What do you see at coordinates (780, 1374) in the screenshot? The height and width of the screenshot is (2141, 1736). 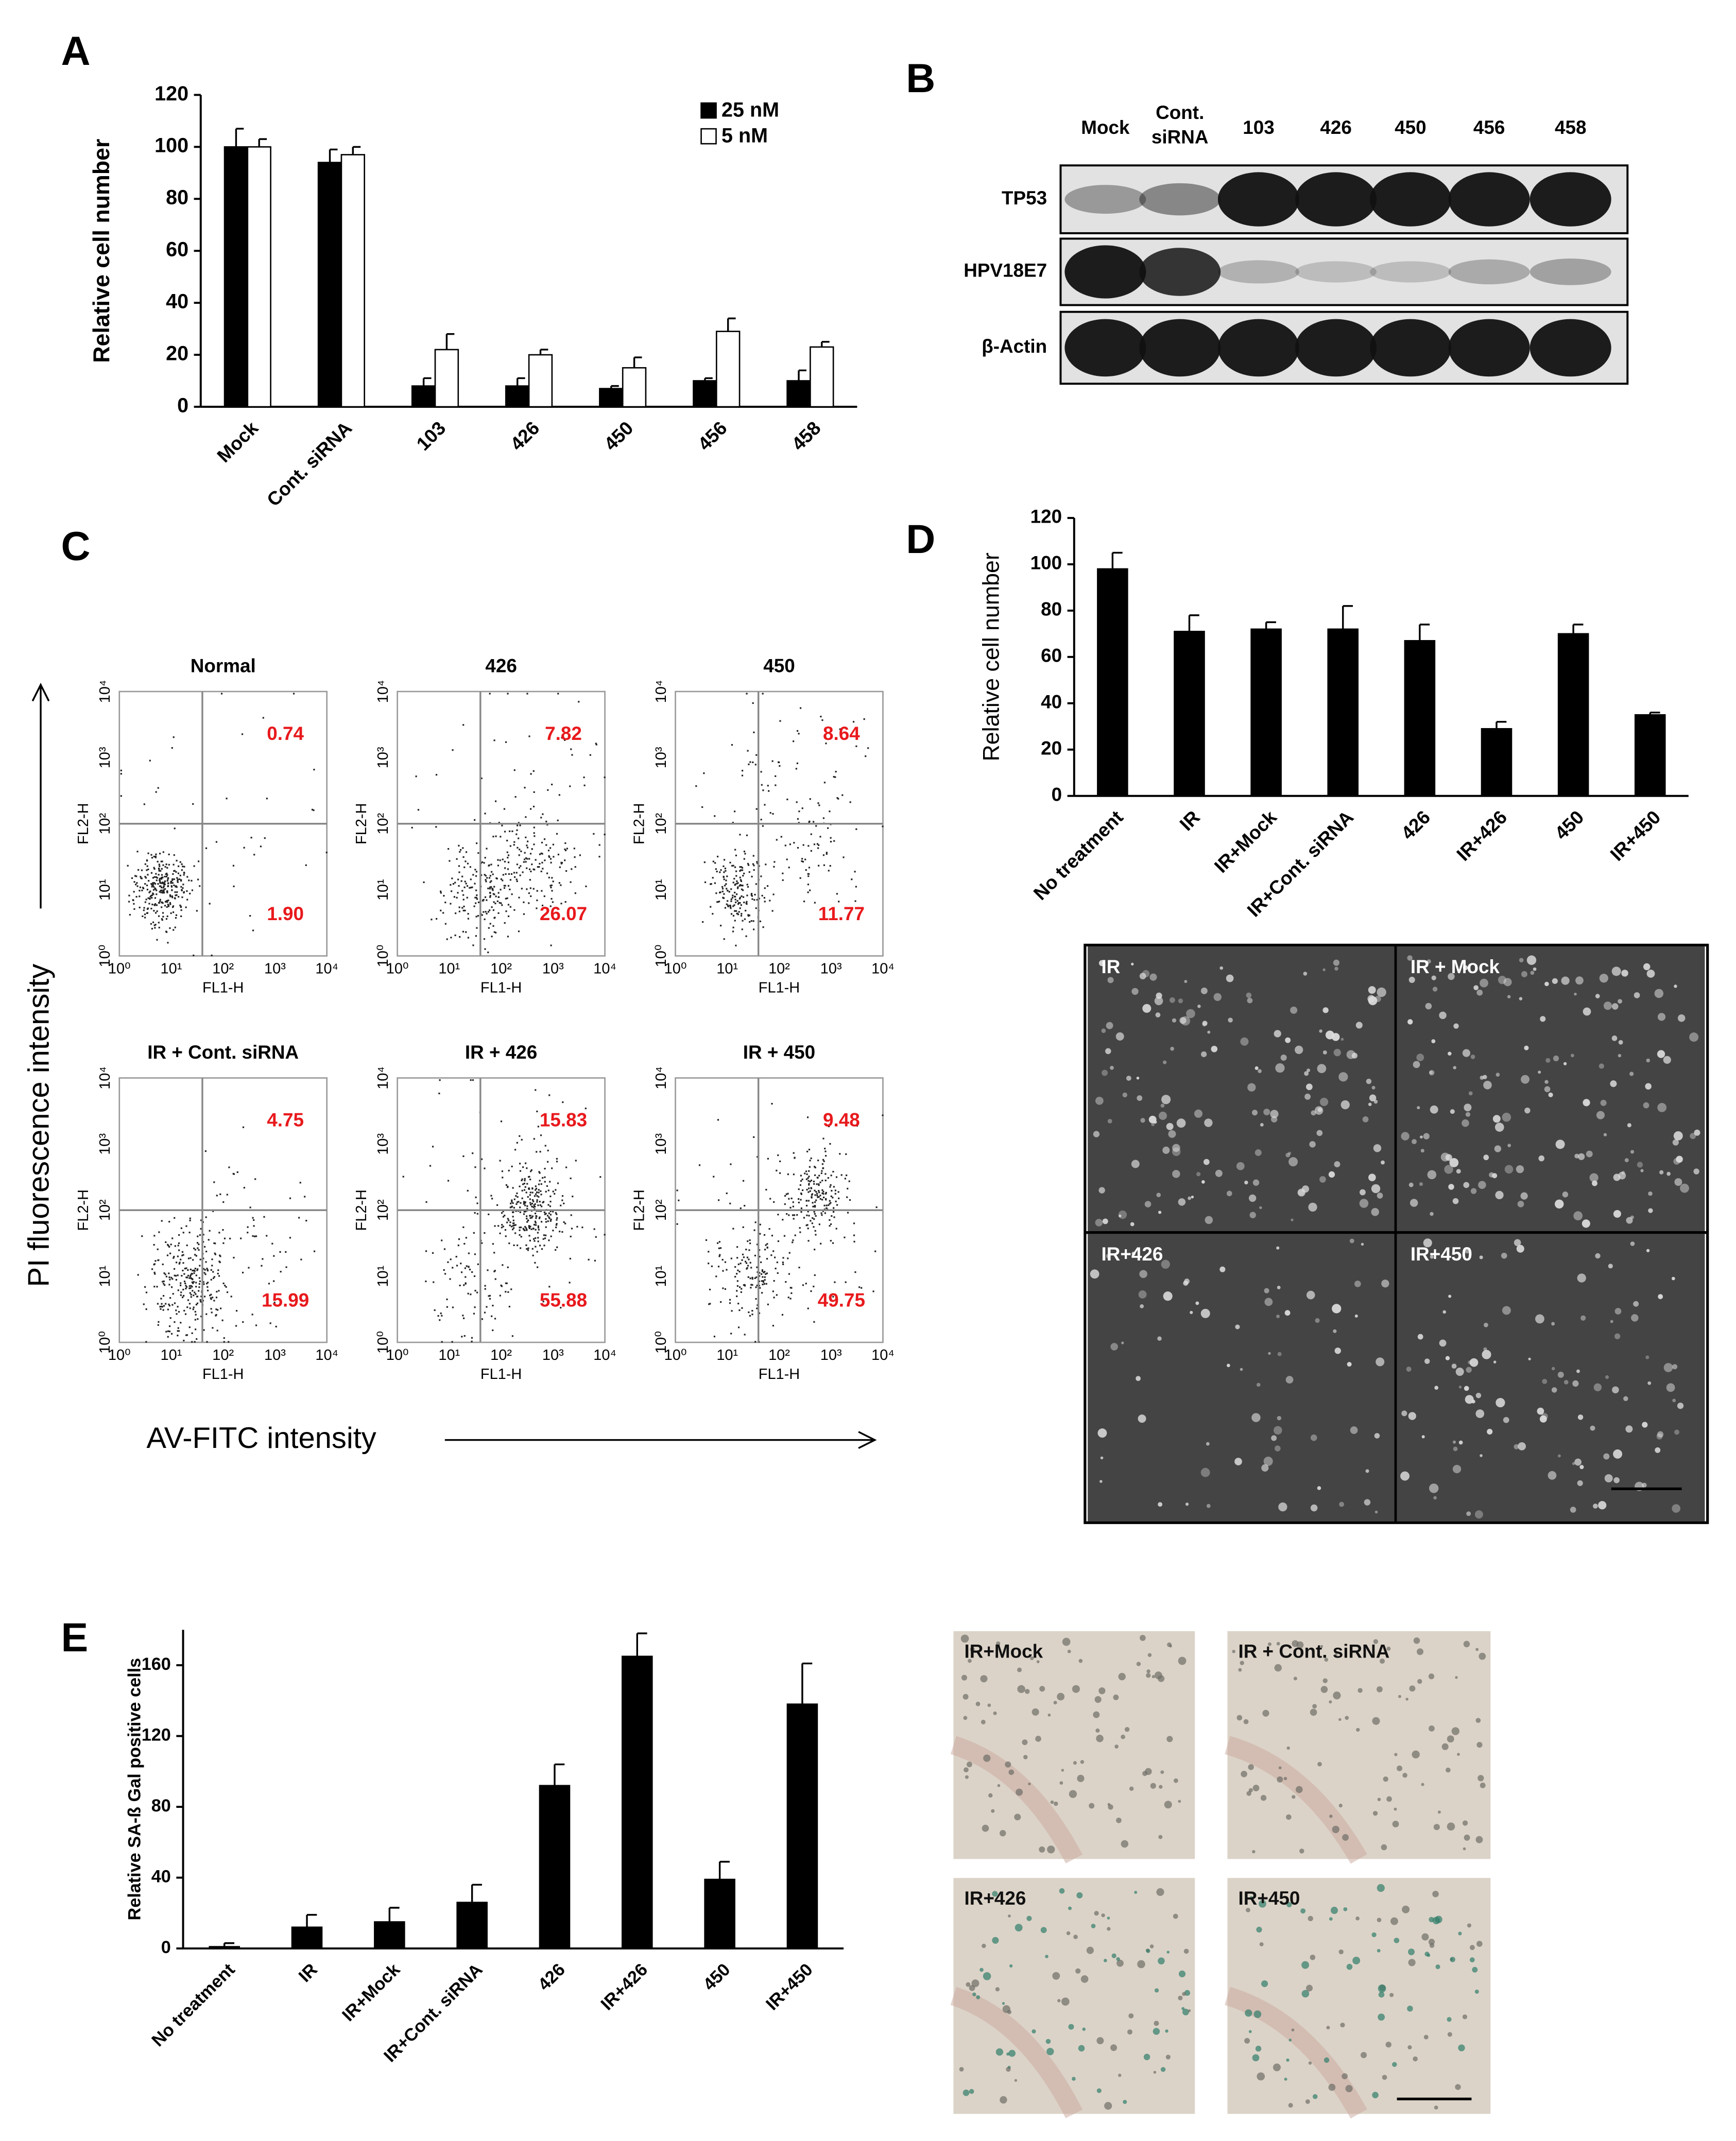 I see `x-axis-label: FL1-H` at bounding box center [780, 1374].